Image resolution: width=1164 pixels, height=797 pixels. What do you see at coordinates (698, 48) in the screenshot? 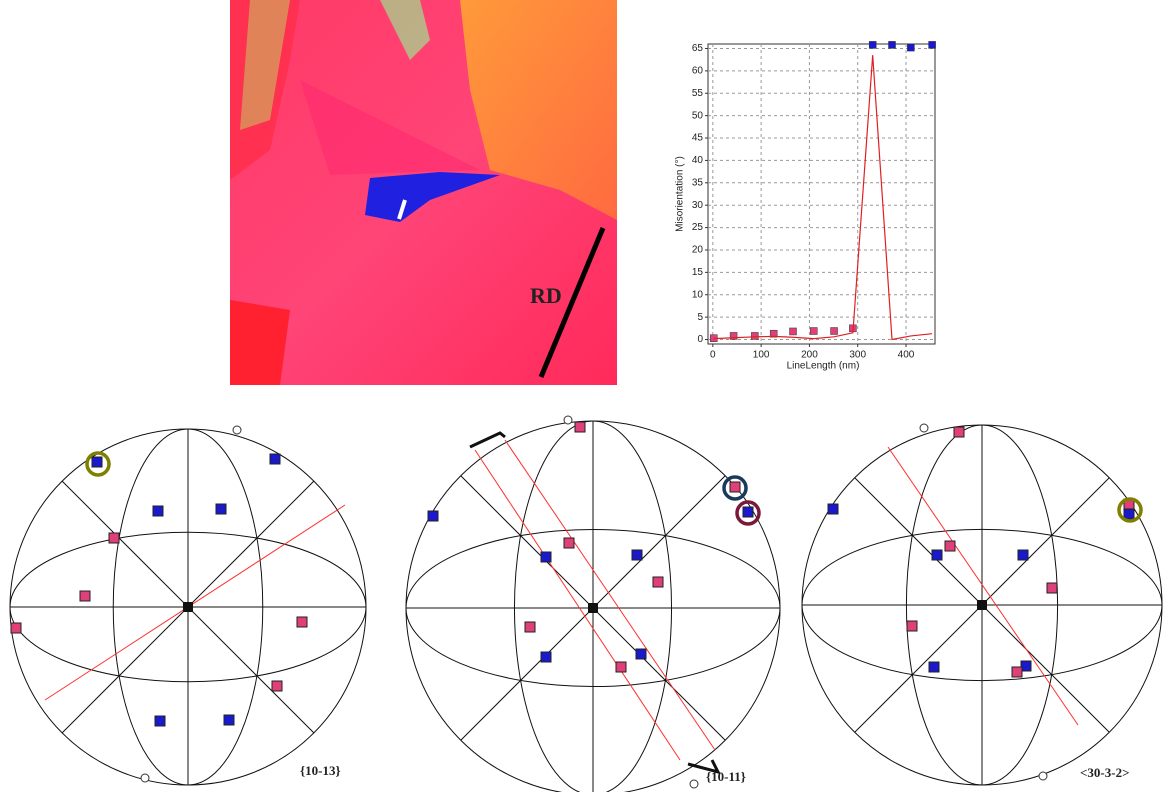
I see `y-tick-label: 65` at bounding box center [698, 48].